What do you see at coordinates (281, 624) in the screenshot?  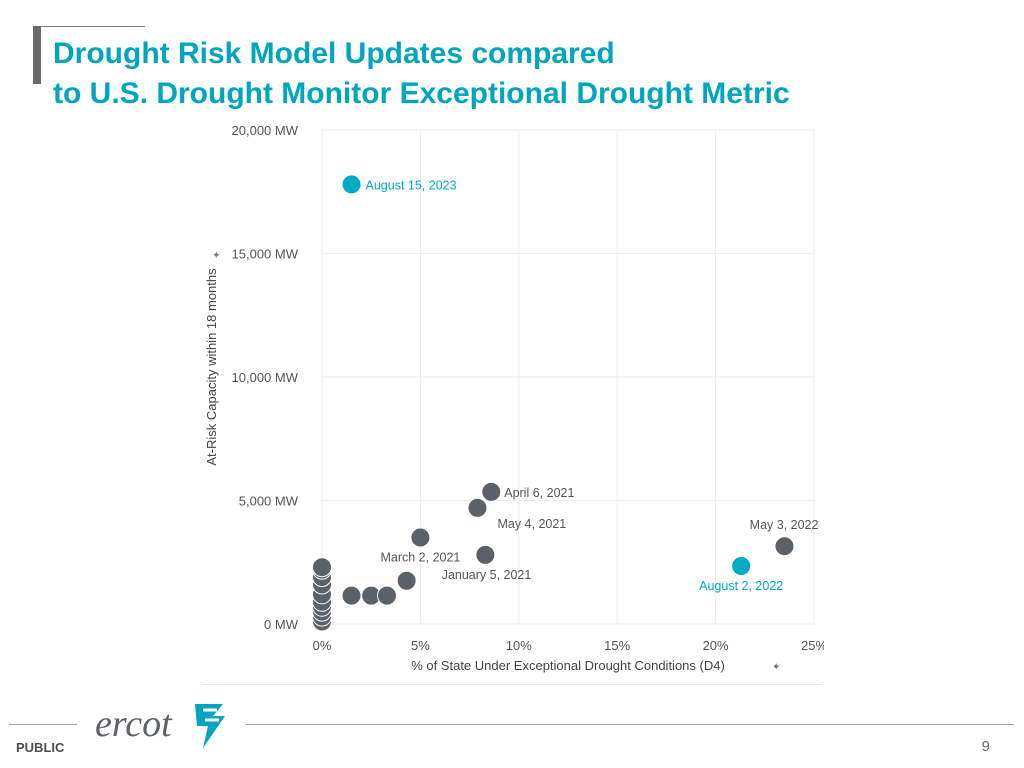 I see `y-tick-label: 0 MW` at bounding box center [281, 624].